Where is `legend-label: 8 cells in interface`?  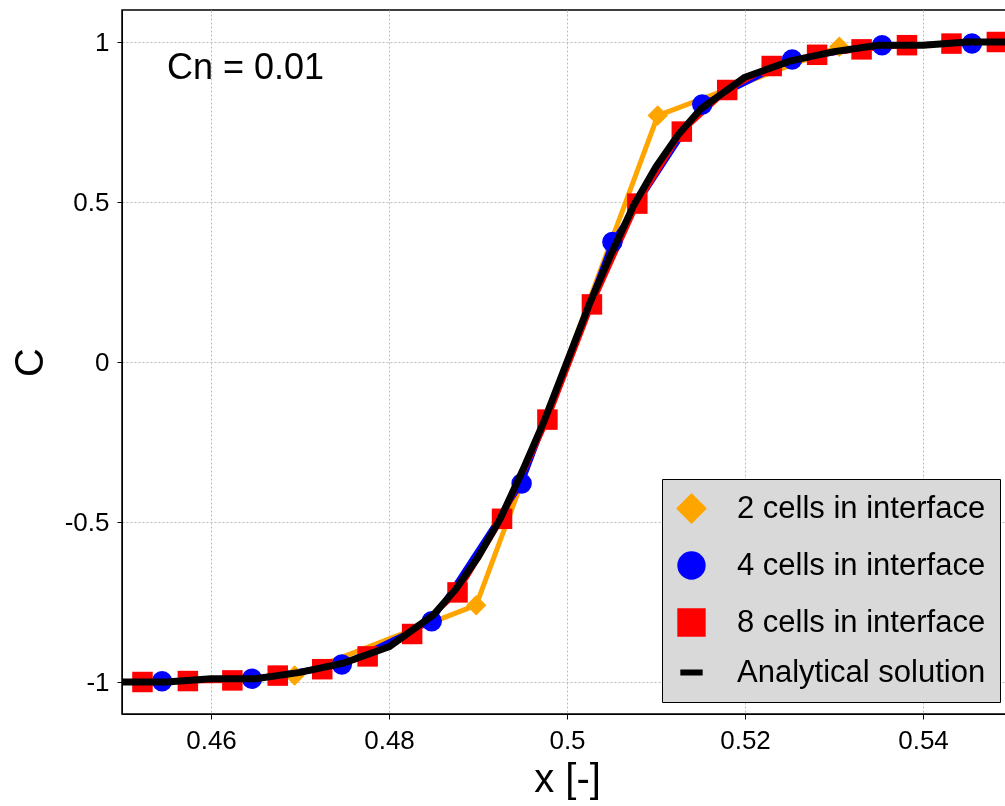
legend-label: 8 cells in interface is located at coordinates (861, 621).